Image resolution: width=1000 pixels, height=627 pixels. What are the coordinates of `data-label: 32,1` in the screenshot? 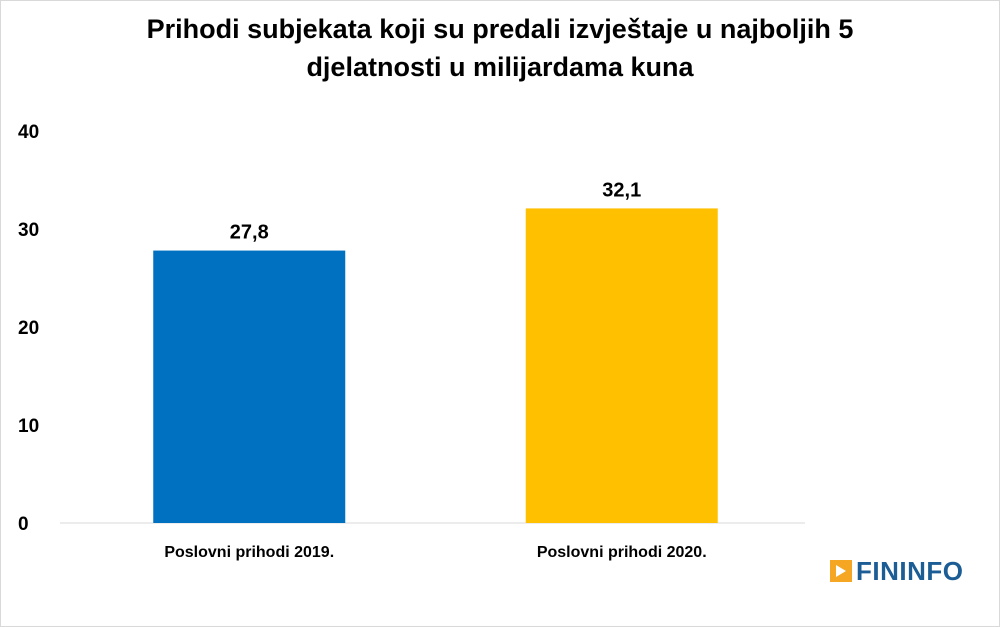 It's located at (621, 190).